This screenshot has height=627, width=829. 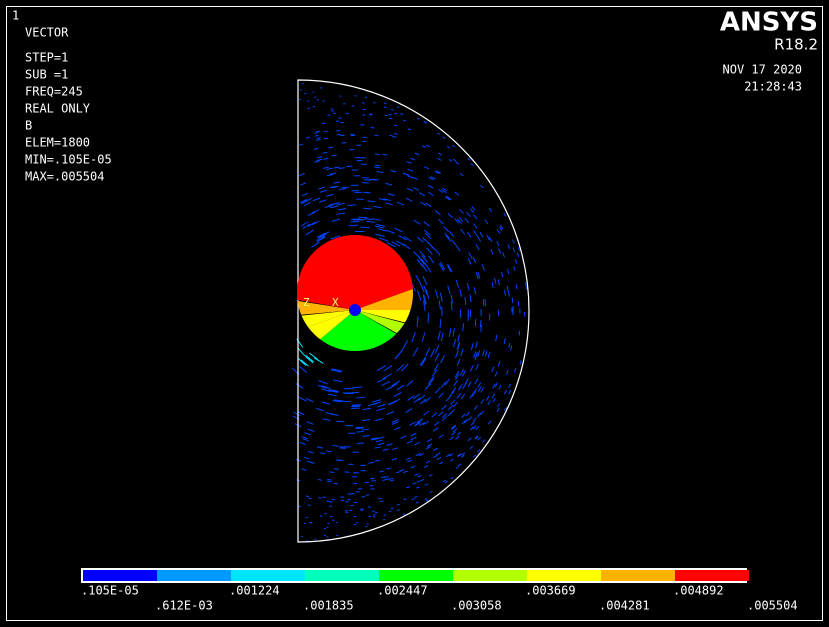 What do you see at coordinates (28, 126) in the screenshot?
I see `info-line: B` at bounding box center [28, 126].